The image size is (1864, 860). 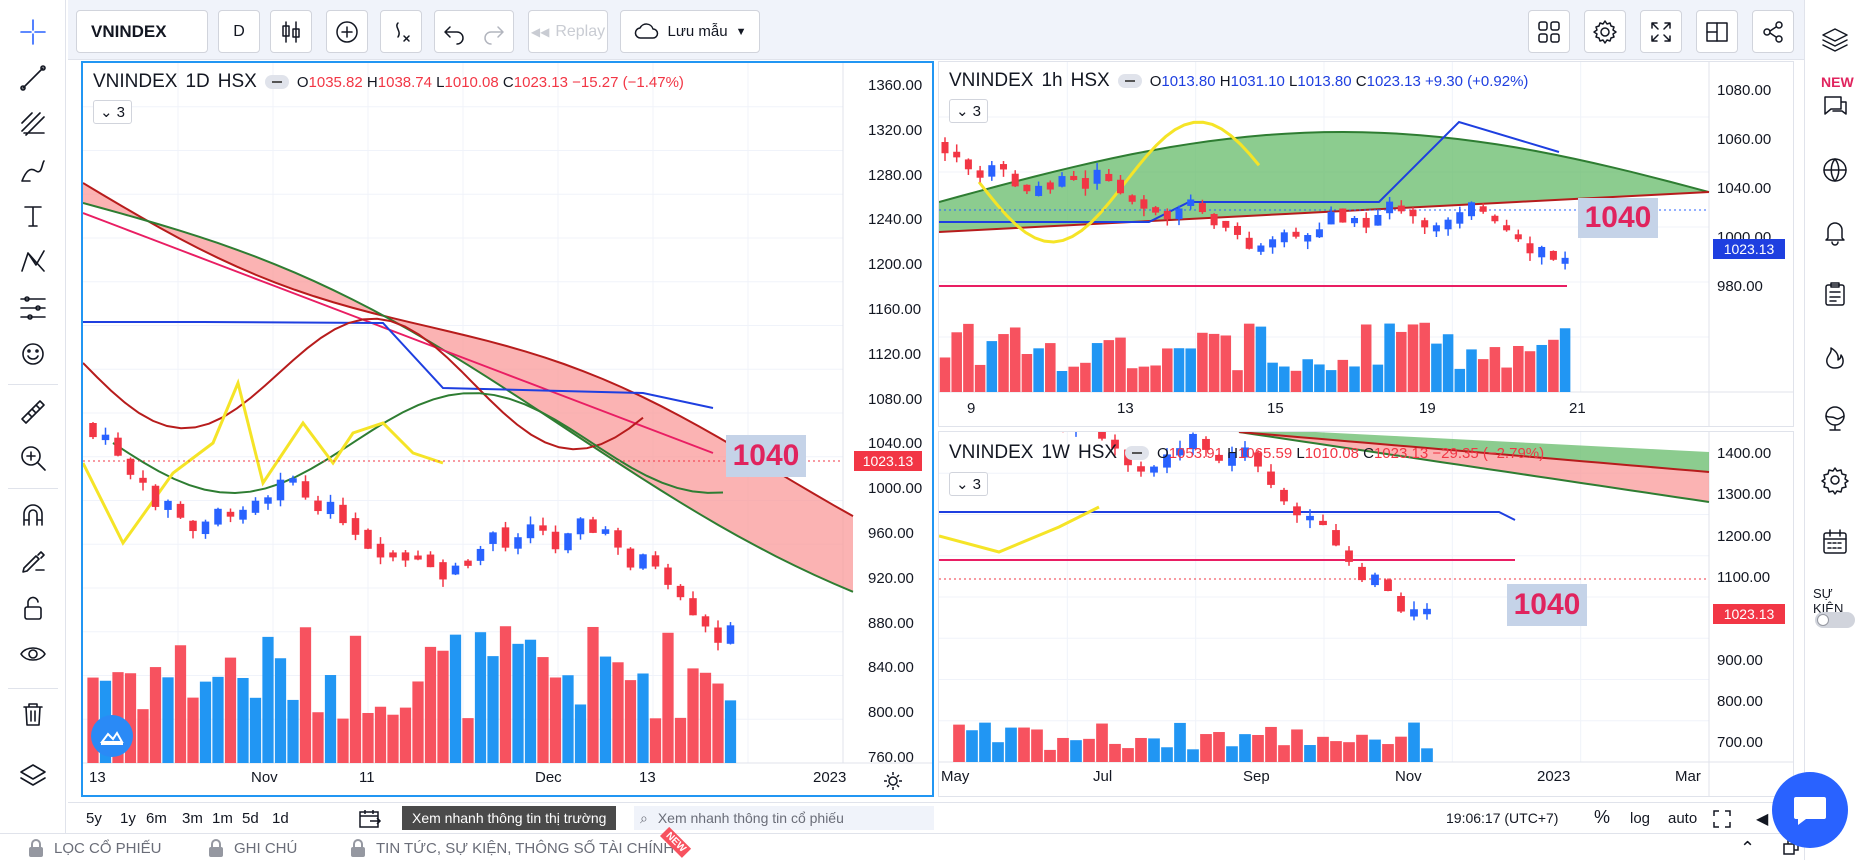 I want to click on globe-icon, so click(x=1835, y=170).